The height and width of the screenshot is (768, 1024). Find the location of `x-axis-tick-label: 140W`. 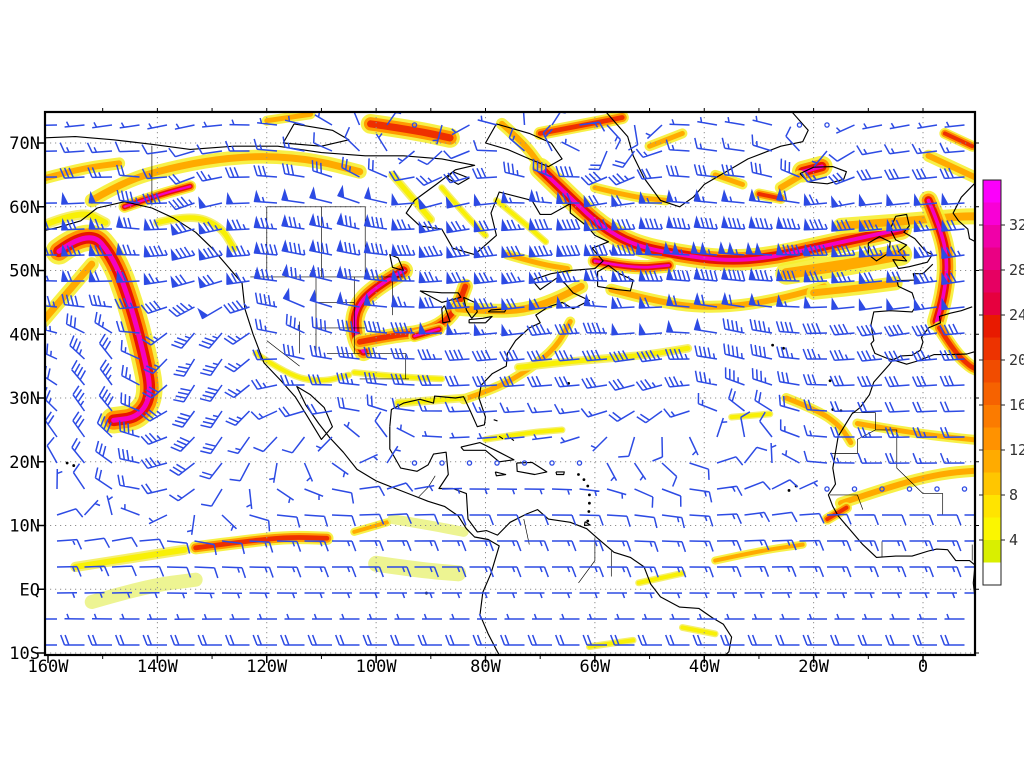

x-axis-tick-label: 140W is located at coordinates (158, 667).